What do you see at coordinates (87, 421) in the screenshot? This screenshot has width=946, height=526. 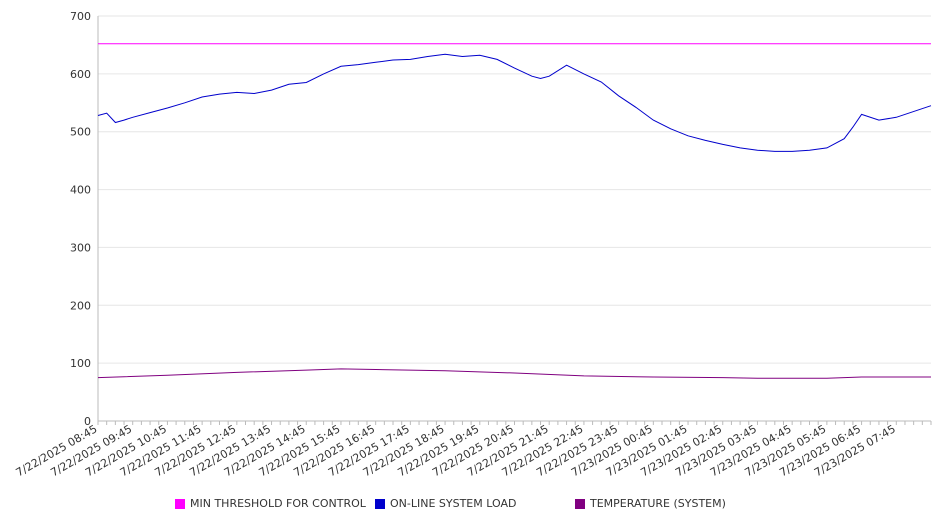 I see `y-tick-label: 0` at bounding box center [87, 421].